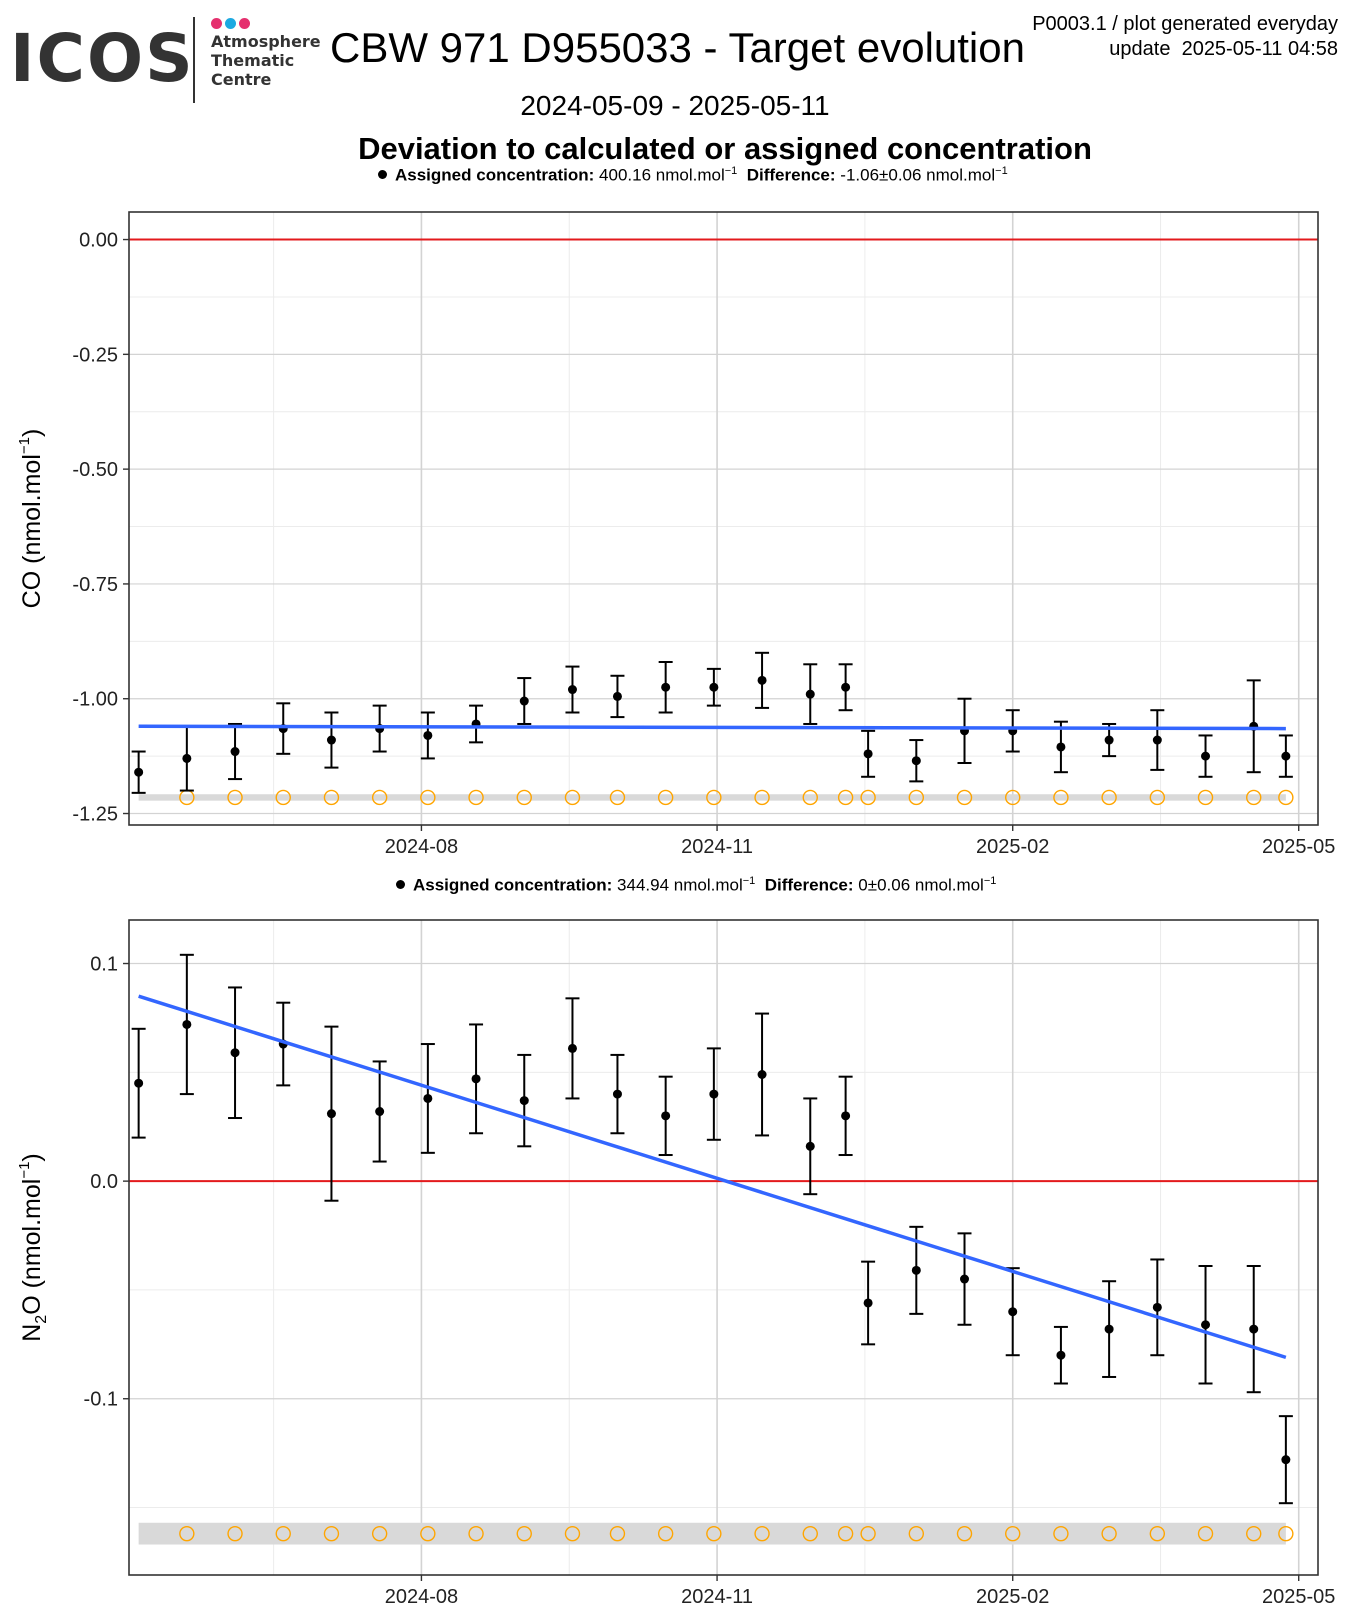 The image size is (1350, 1620). I want to click on y-tick-label: 0.0, so click(104, 1182).